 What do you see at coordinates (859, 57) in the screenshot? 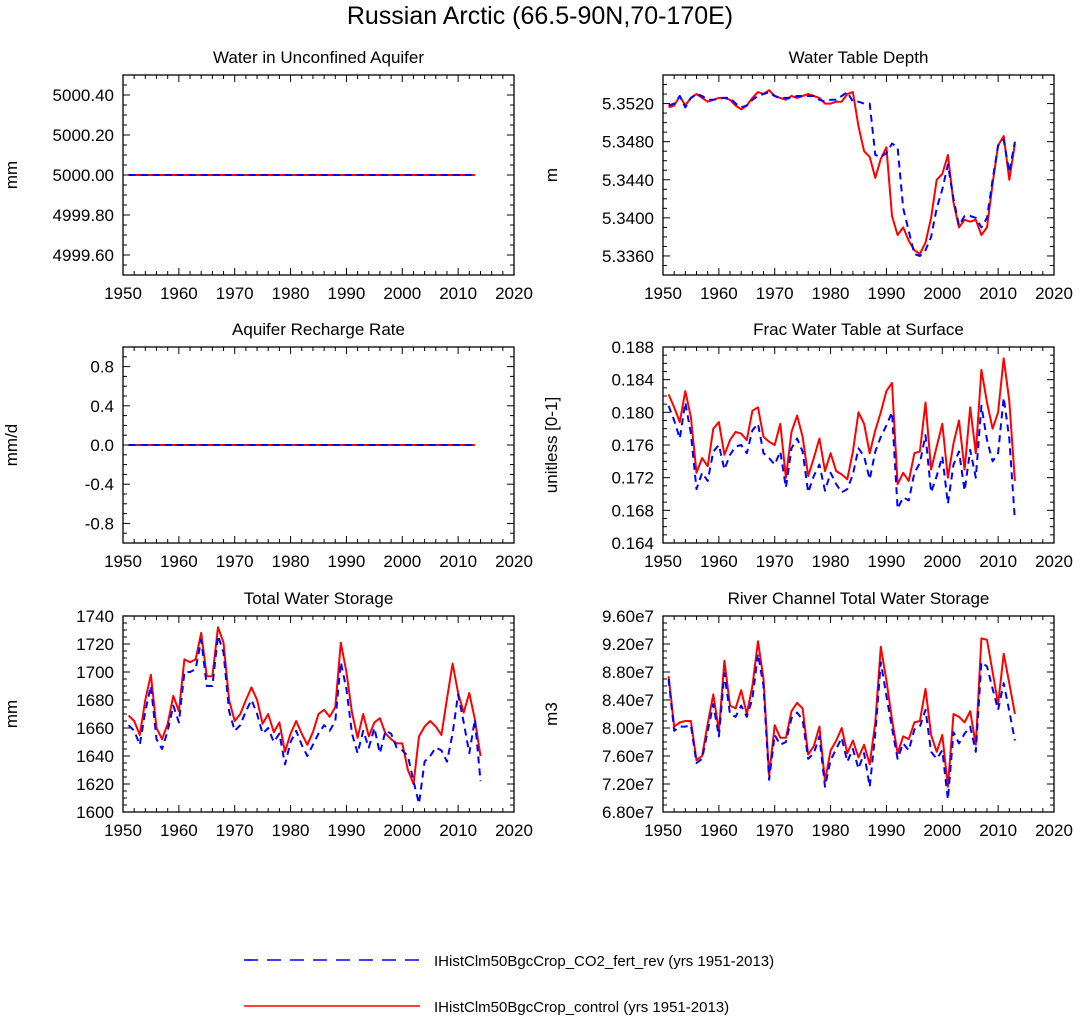
I see `panel-title: Water Table Depth` at bounding box center [859, 57].